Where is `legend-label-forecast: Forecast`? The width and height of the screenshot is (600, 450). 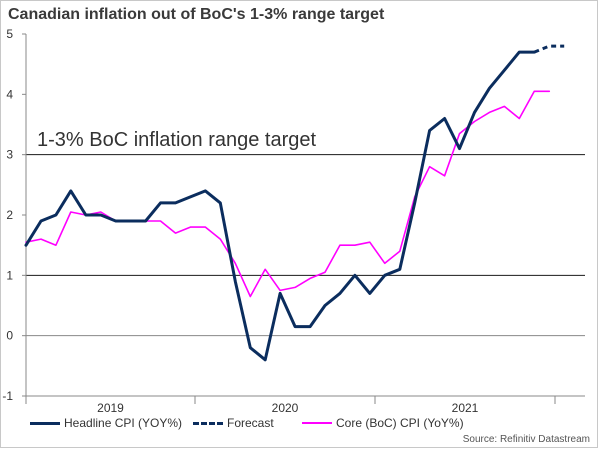 legend-label-forecast: Forecast is located at coordinates (250, 423).